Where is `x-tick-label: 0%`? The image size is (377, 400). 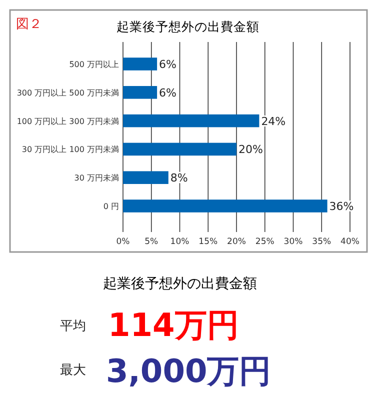
x-tick-label: 0% is located at coordinates (123, 242).